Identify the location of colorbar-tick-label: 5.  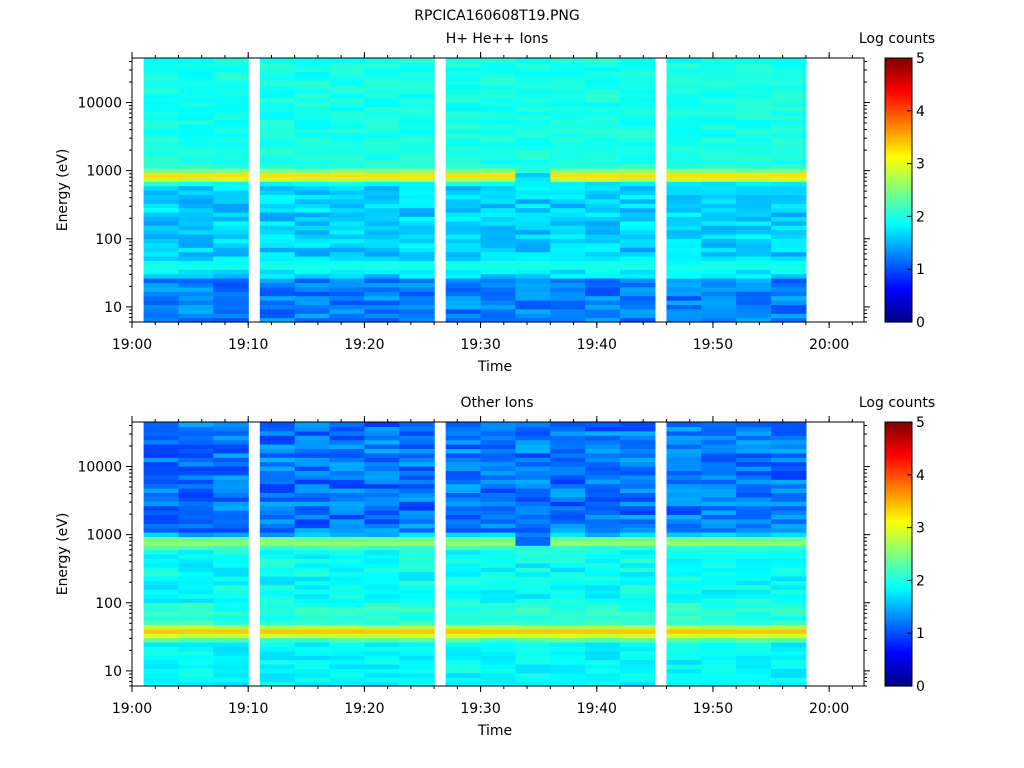
(920, 423).